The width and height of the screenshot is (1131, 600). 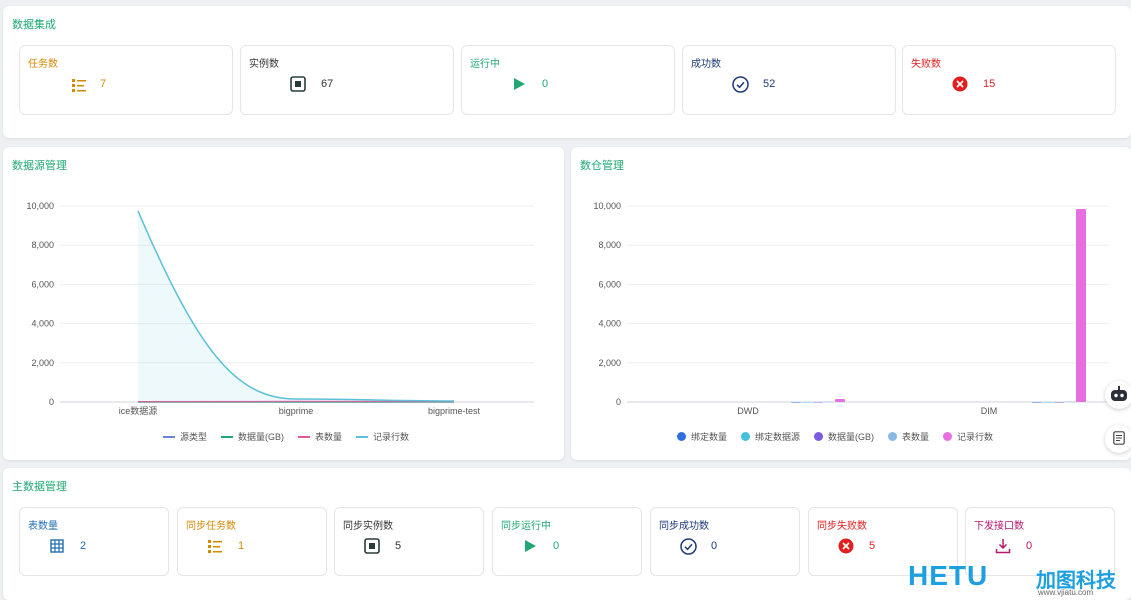 I want to click on document-icon, so click(x=1119, y=439).